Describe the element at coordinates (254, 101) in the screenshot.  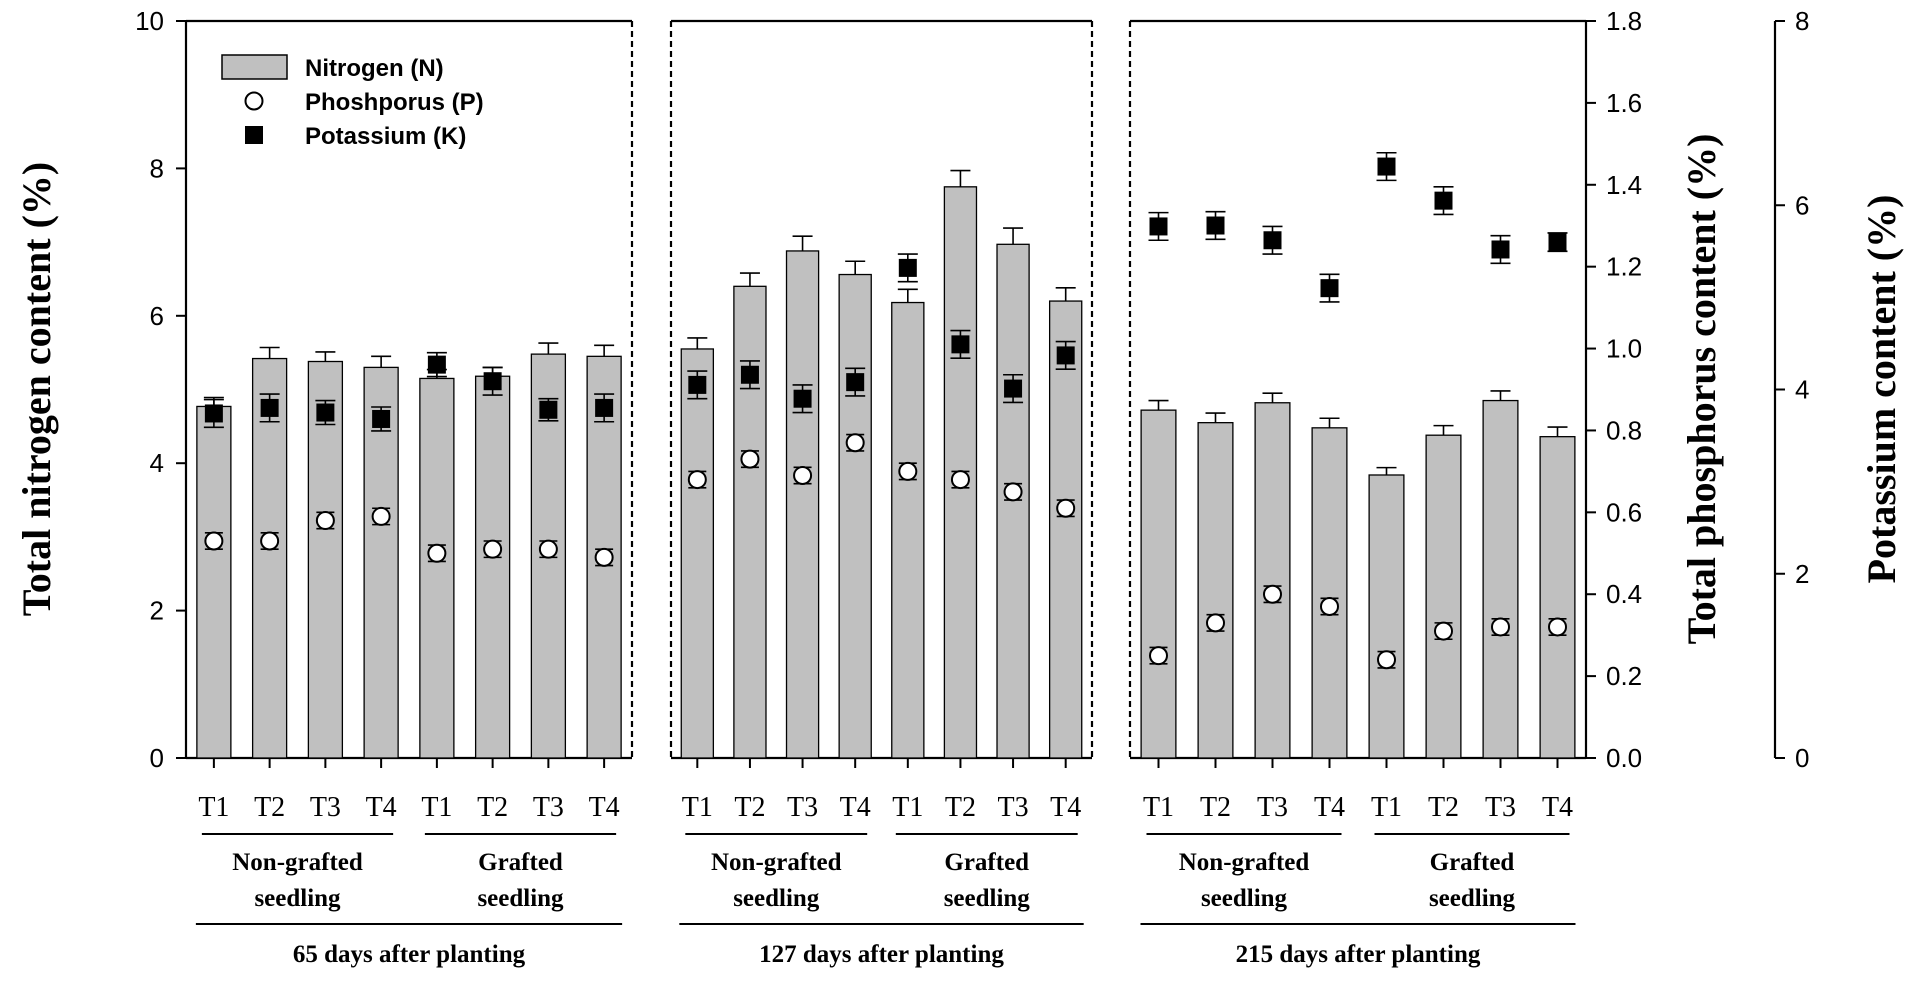
I see `legend-phosphorus-marker` at that location.